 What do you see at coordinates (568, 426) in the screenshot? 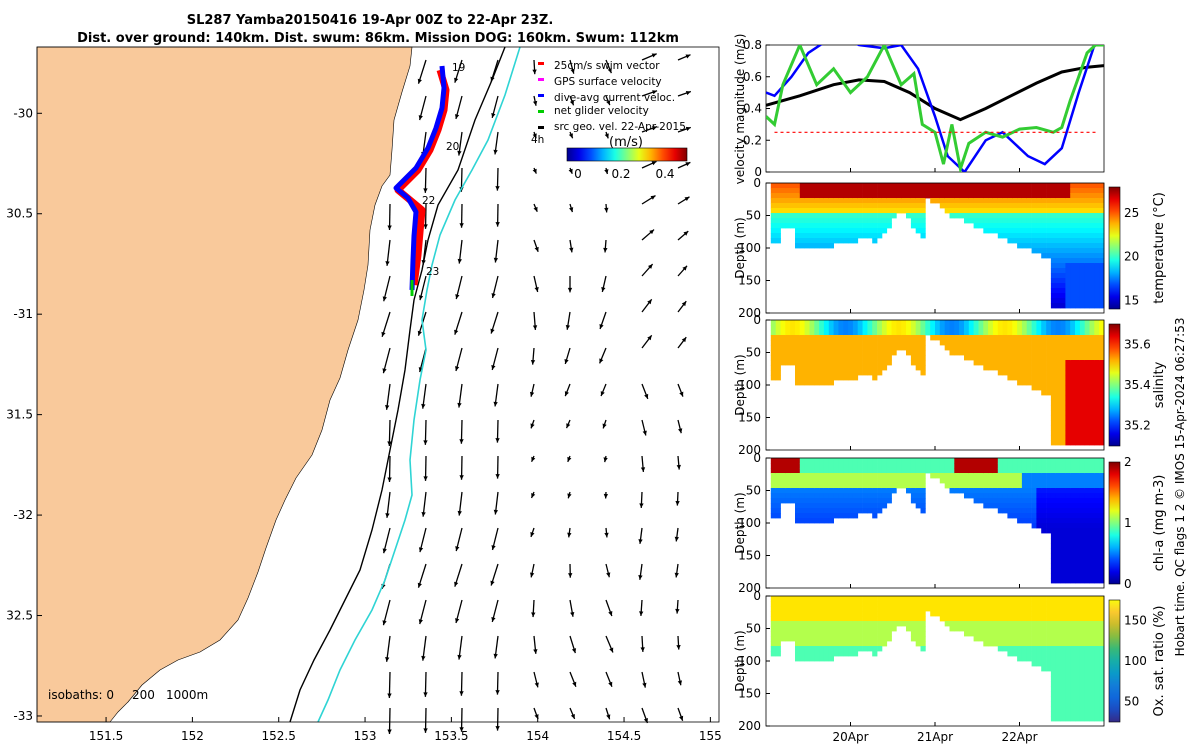
I see `current-vector-head` at bounding box center [568, 426].